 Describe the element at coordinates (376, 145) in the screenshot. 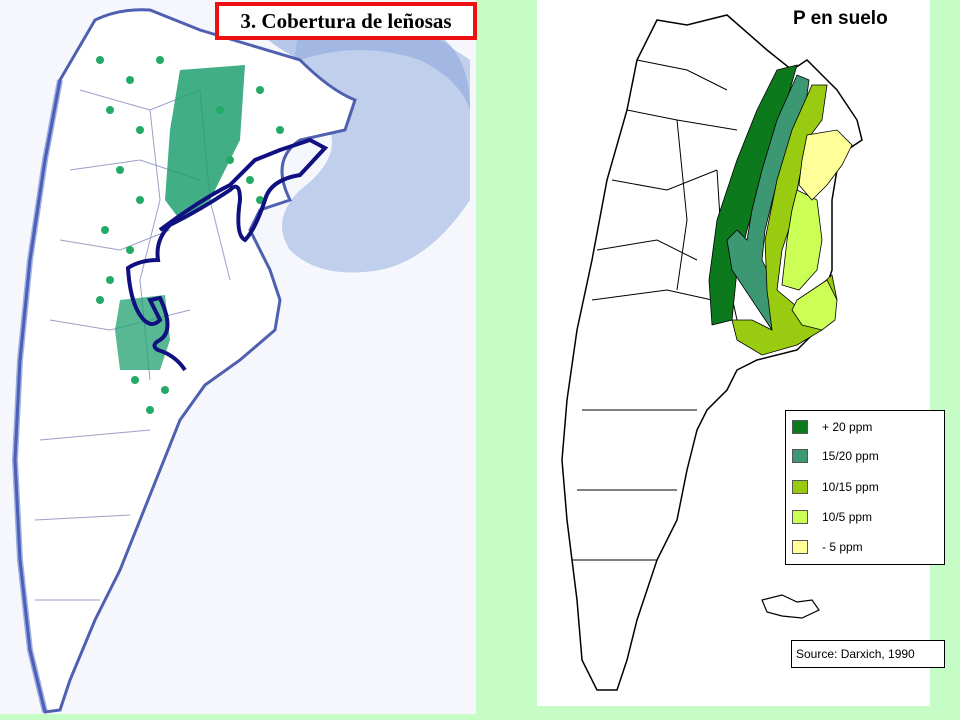

I see `river-plate-water` at that location.